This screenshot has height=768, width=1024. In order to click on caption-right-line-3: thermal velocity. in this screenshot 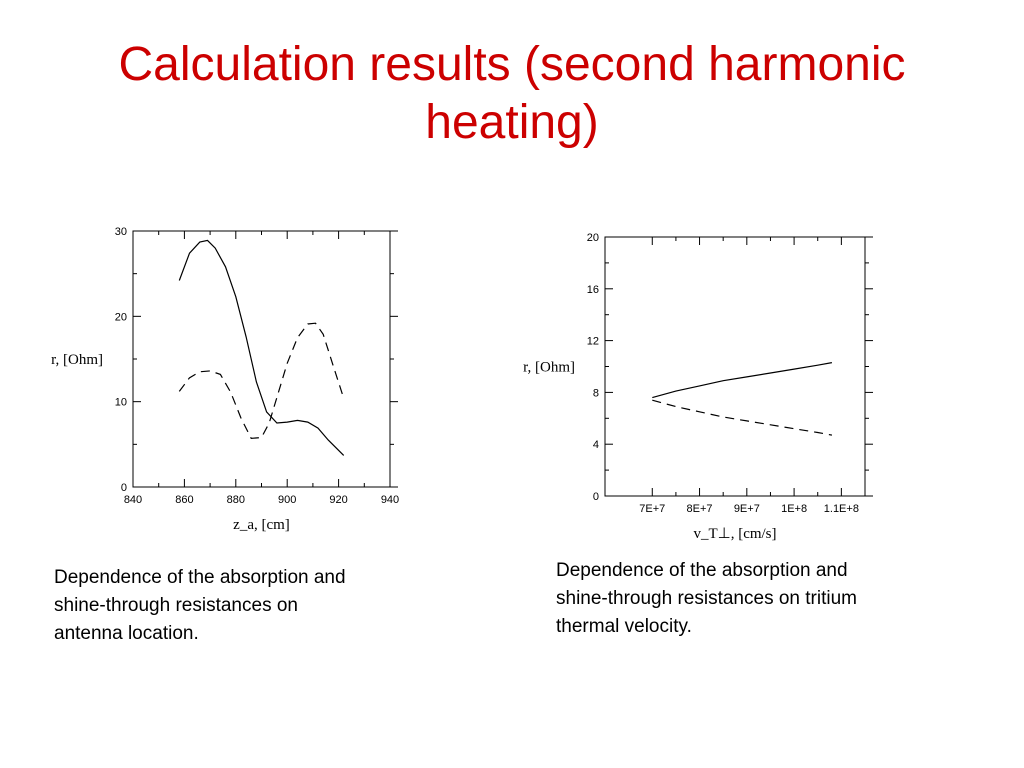, I will do `click(624, 626)`.